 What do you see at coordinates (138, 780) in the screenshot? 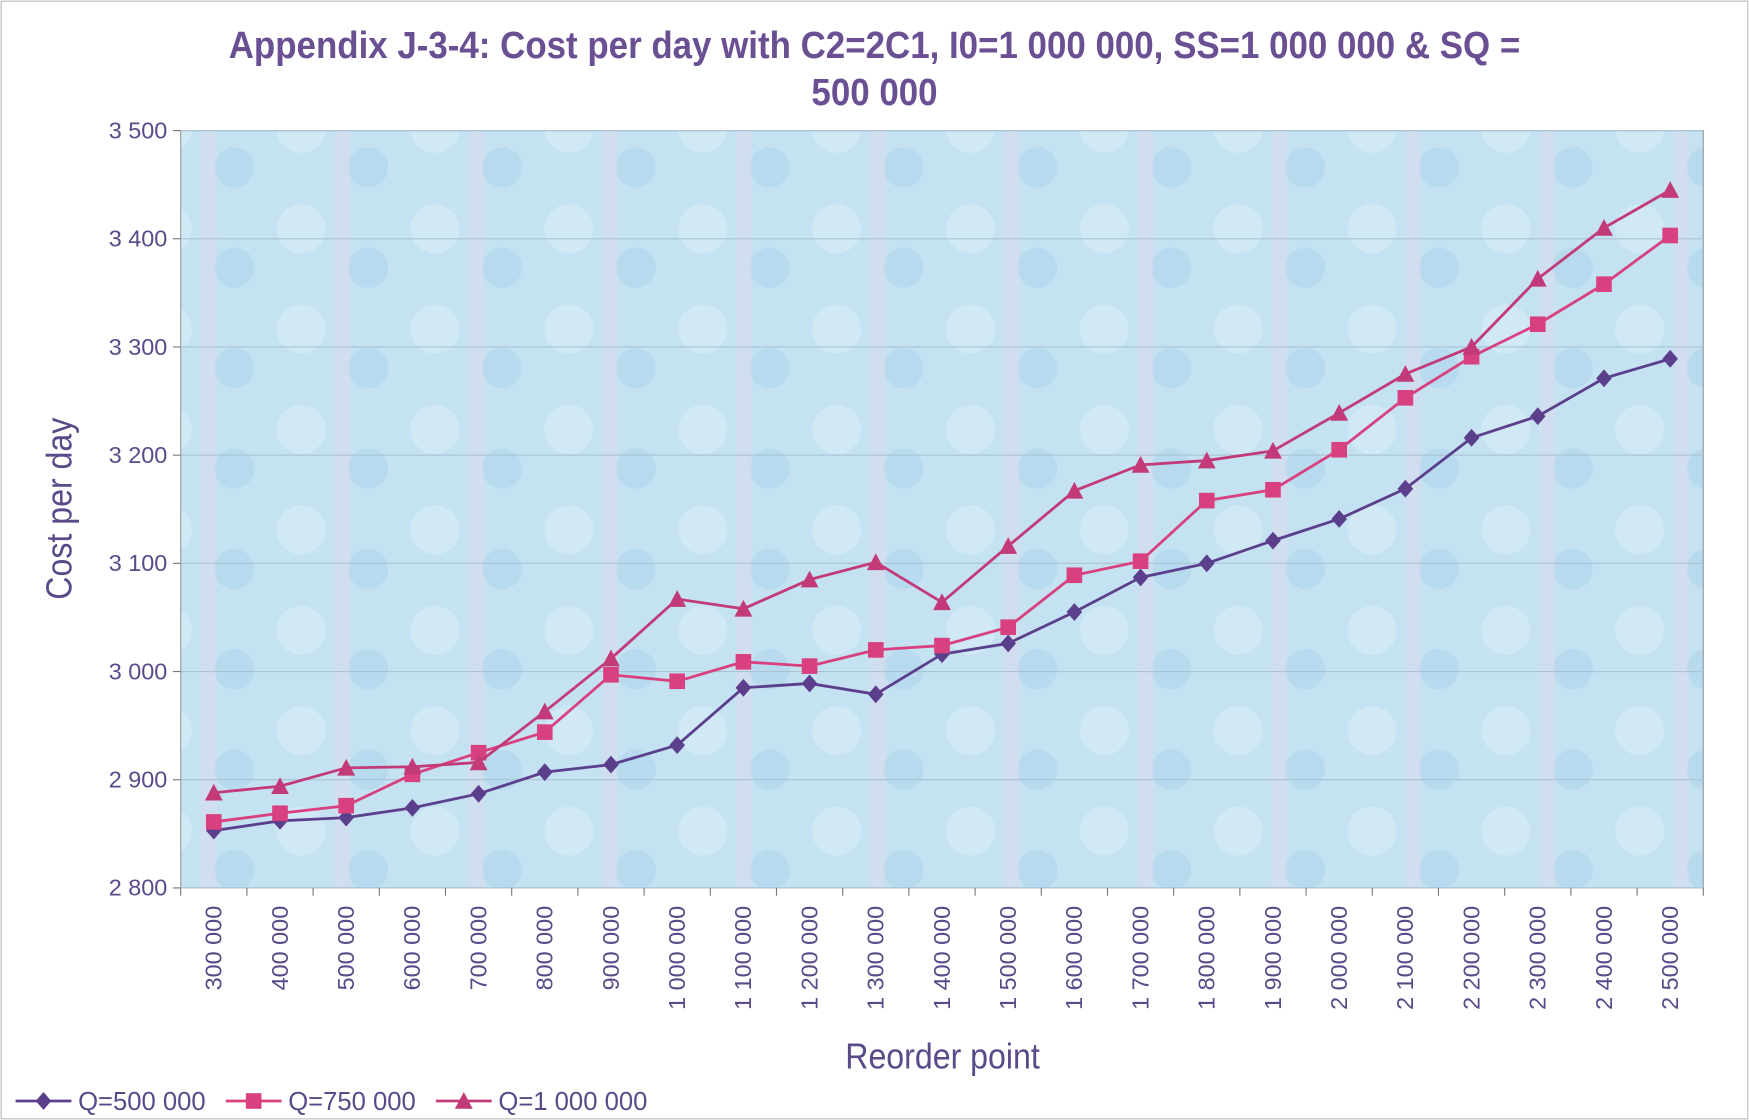
I see `y-tick-label: 2 900` at bounding box center [138, 780].